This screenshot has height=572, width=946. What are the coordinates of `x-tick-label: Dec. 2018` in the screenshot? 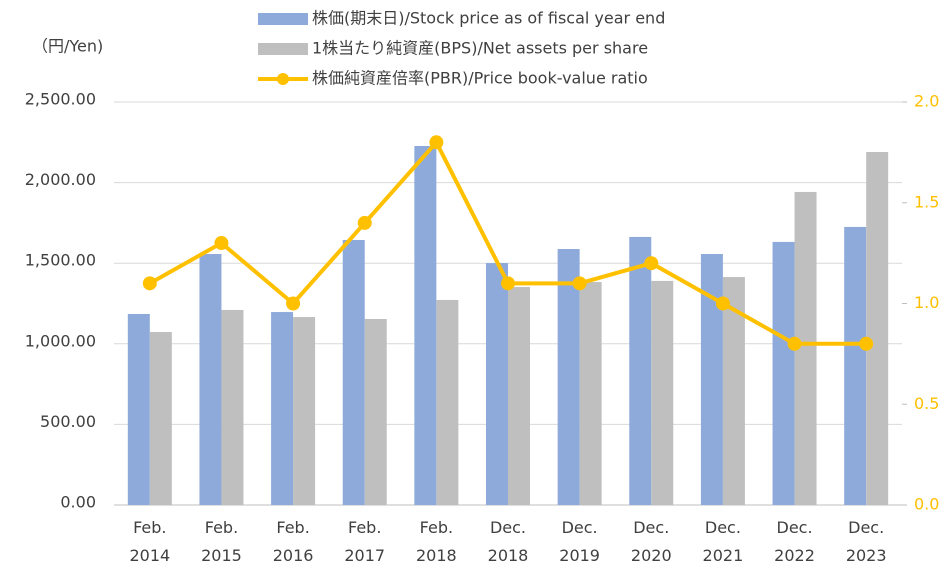 It's located at (508, 541).